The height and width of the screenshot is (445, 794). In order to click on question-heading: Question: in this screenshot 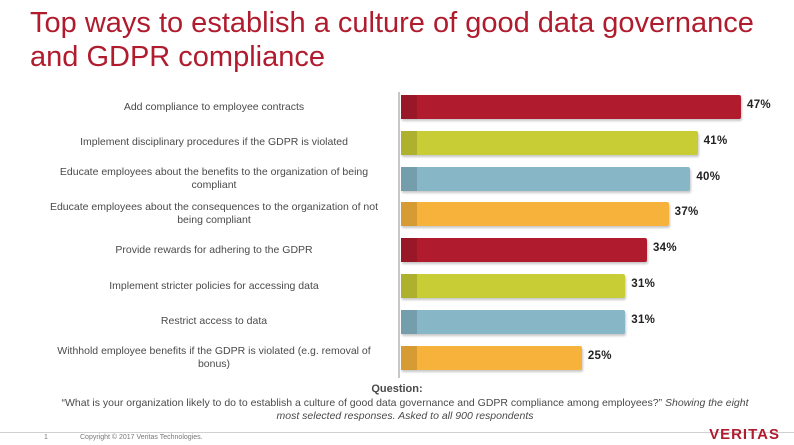, I will do `click(397, 389)`.